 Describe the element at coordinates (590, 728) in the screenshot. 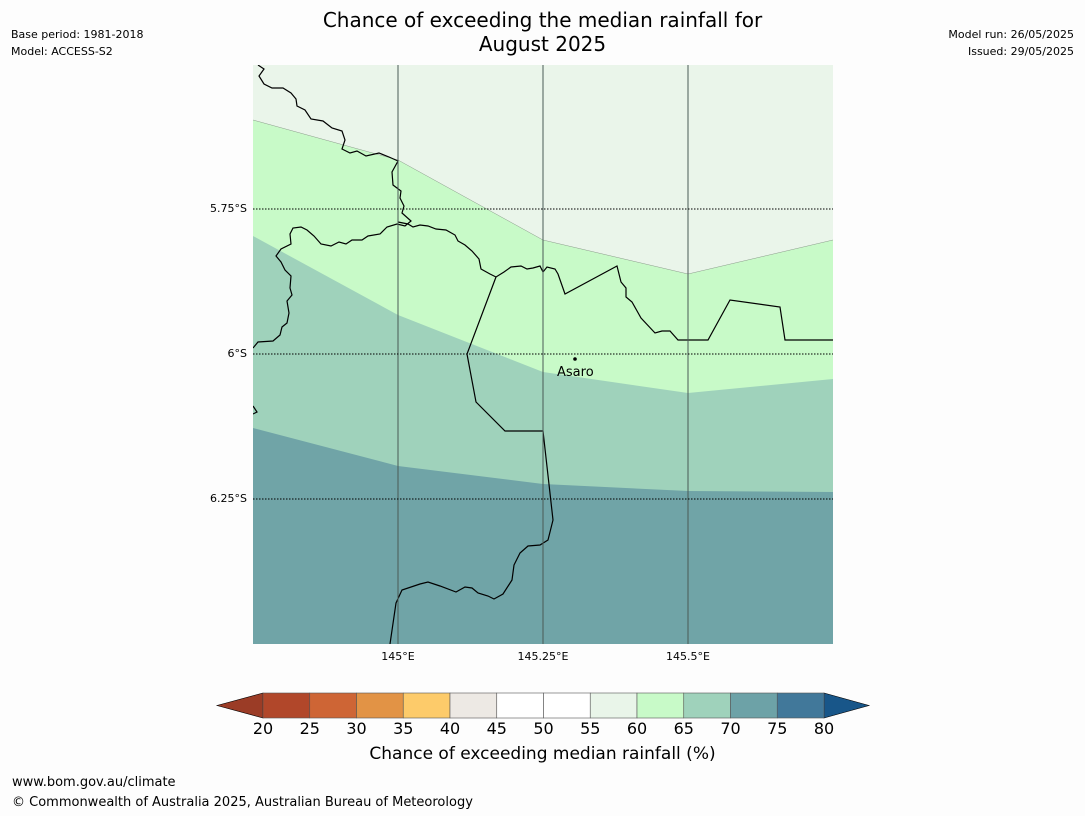

I see `colorbar-tick-label: 55` at that location.